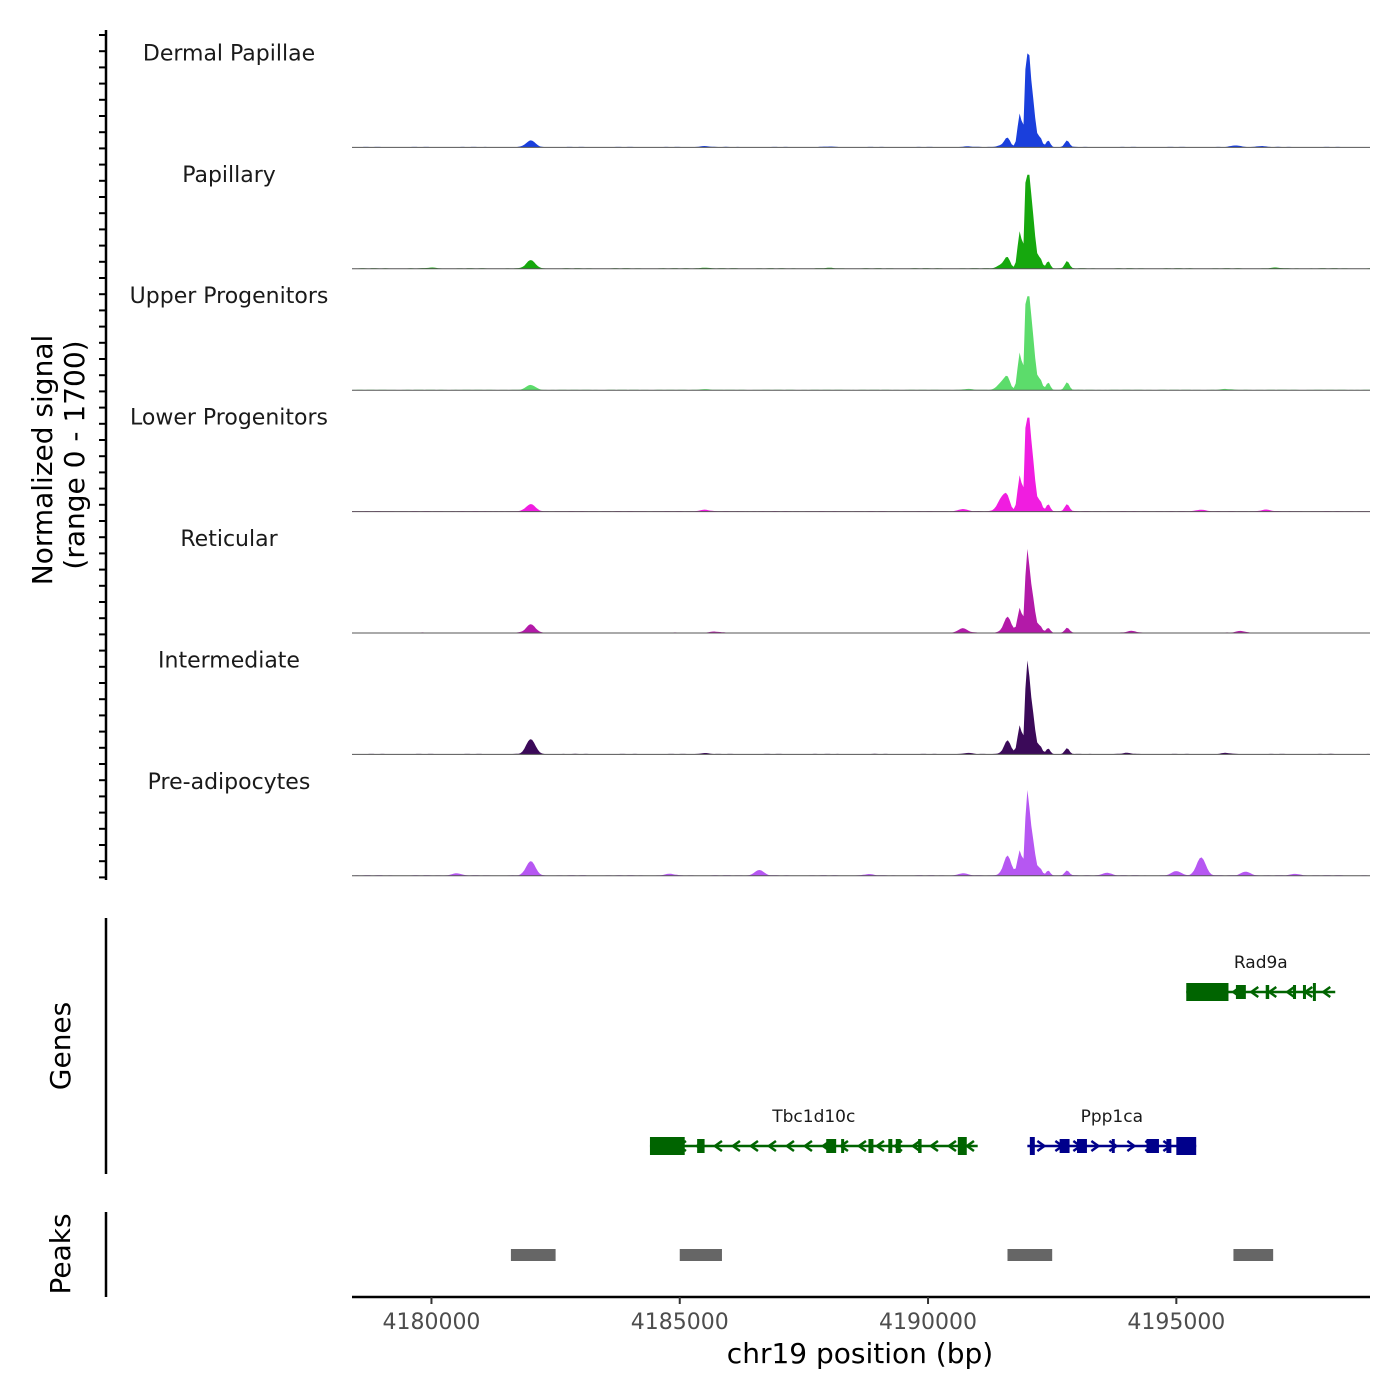 Image resolution: width=1400 pixels, height=1400 pixels. I want to click on y-axis: Normalized signal (range 0 - 1700), so click(67, 455).